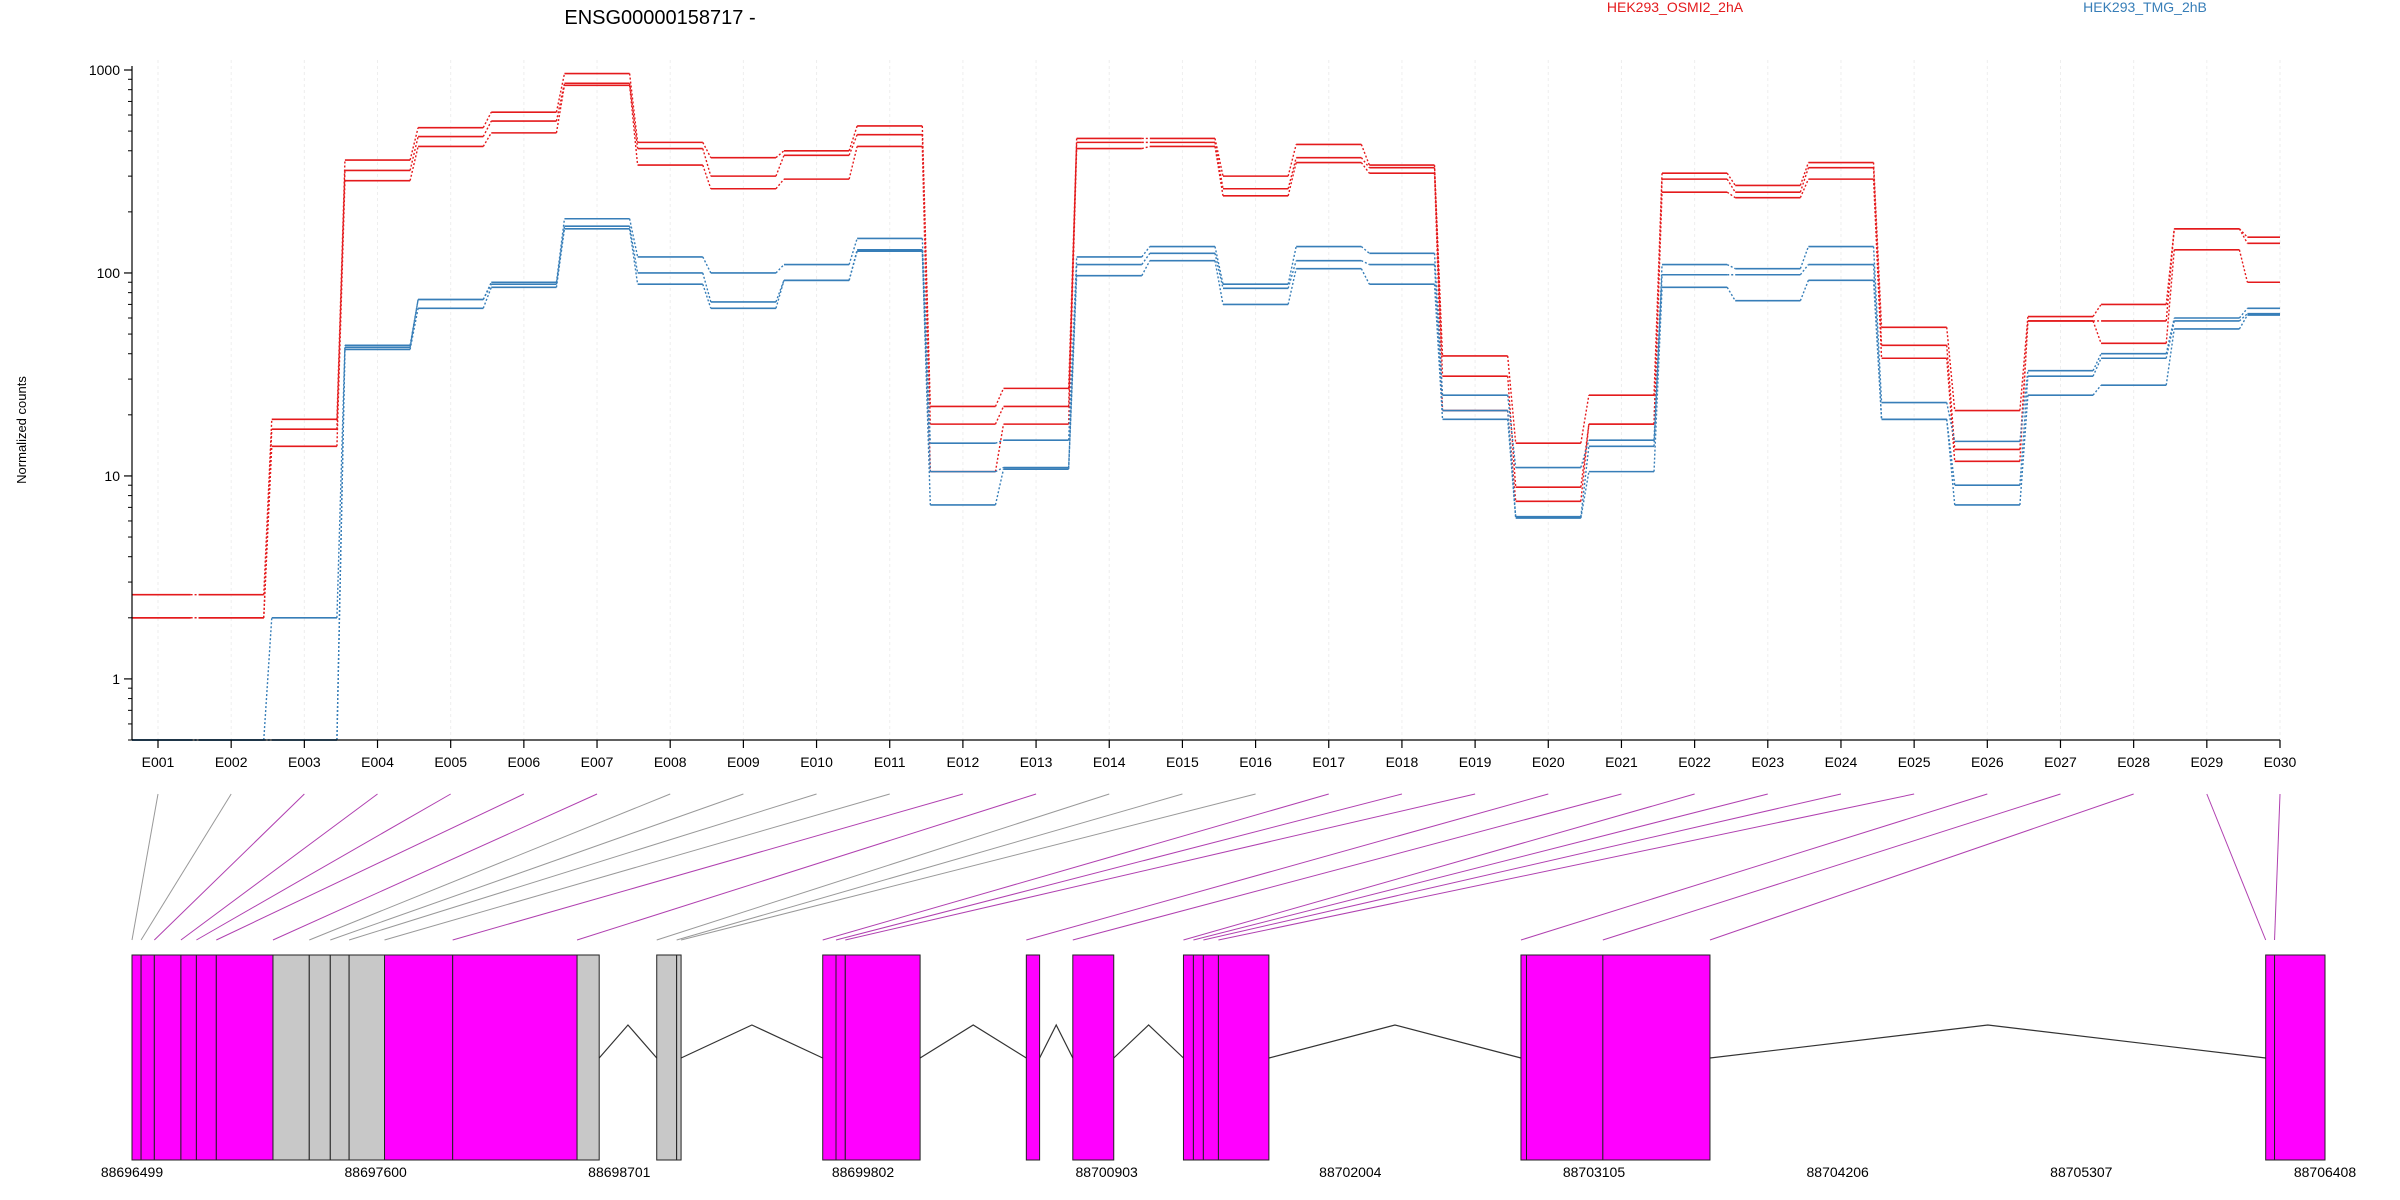  I want to click on x-tick-label: E009, so click(743, 762).